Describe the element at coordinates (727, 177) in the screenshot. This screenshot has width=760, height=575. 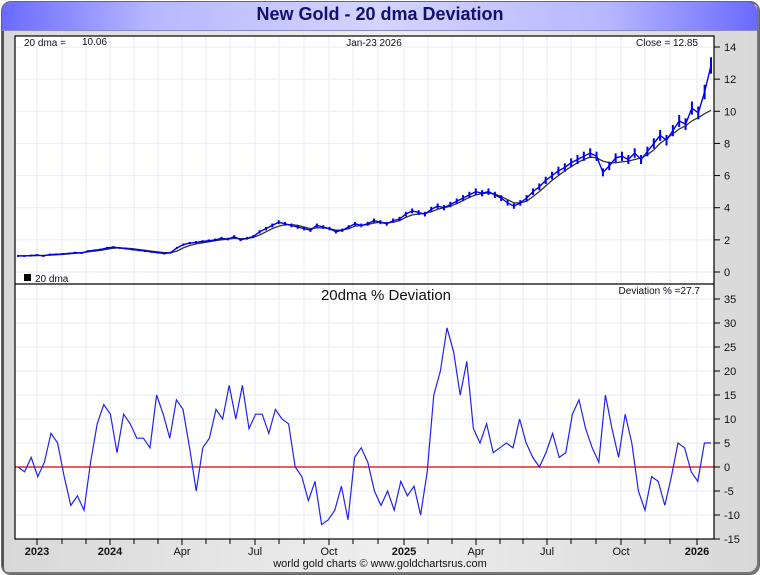
I see `y-tick-label: 6` at that location.